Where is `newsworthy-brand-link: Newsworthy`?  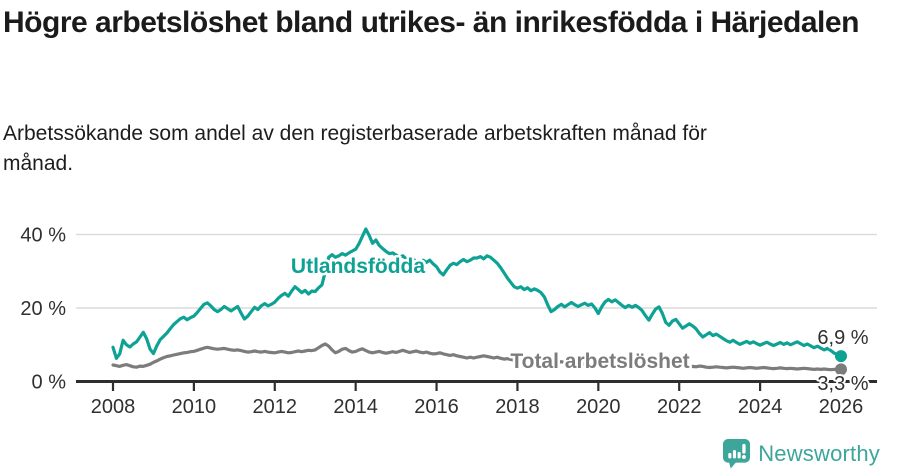
newsworthy-brand-link: Newsworthy is located at coordinates (801, 453).